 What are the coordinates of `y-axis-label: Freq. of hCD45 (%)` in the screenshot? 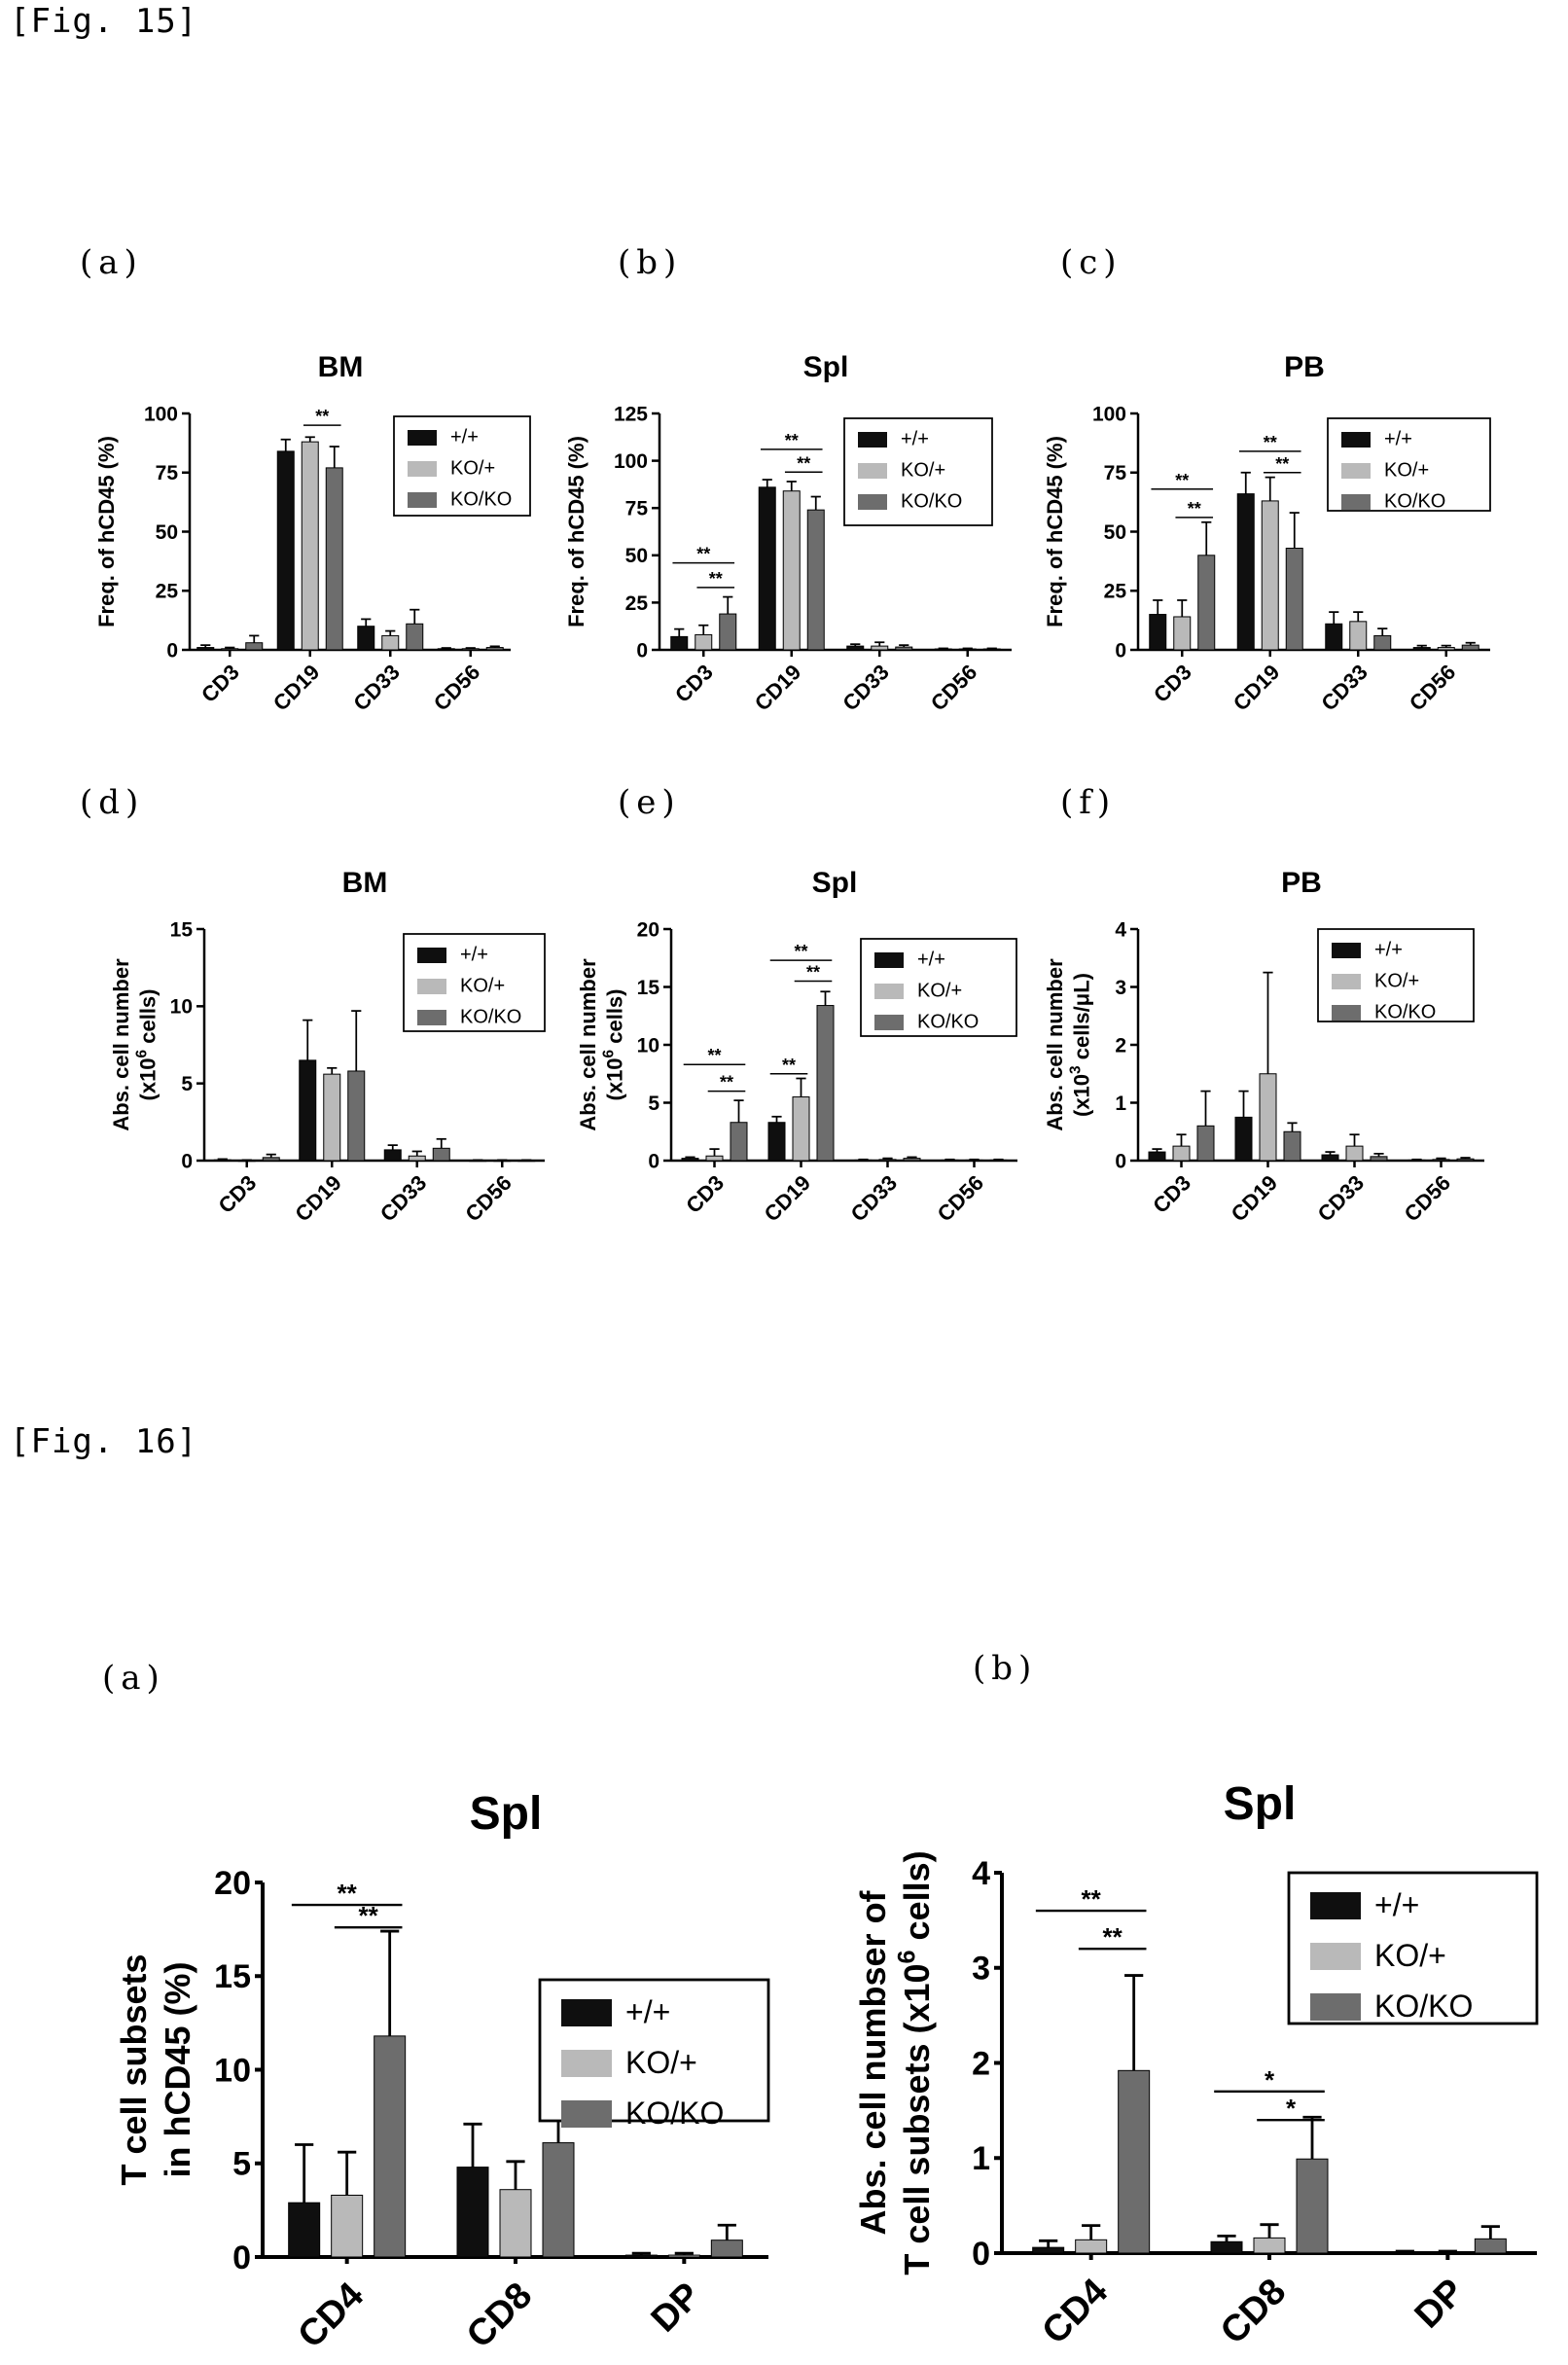 It's located at (1055, 531).